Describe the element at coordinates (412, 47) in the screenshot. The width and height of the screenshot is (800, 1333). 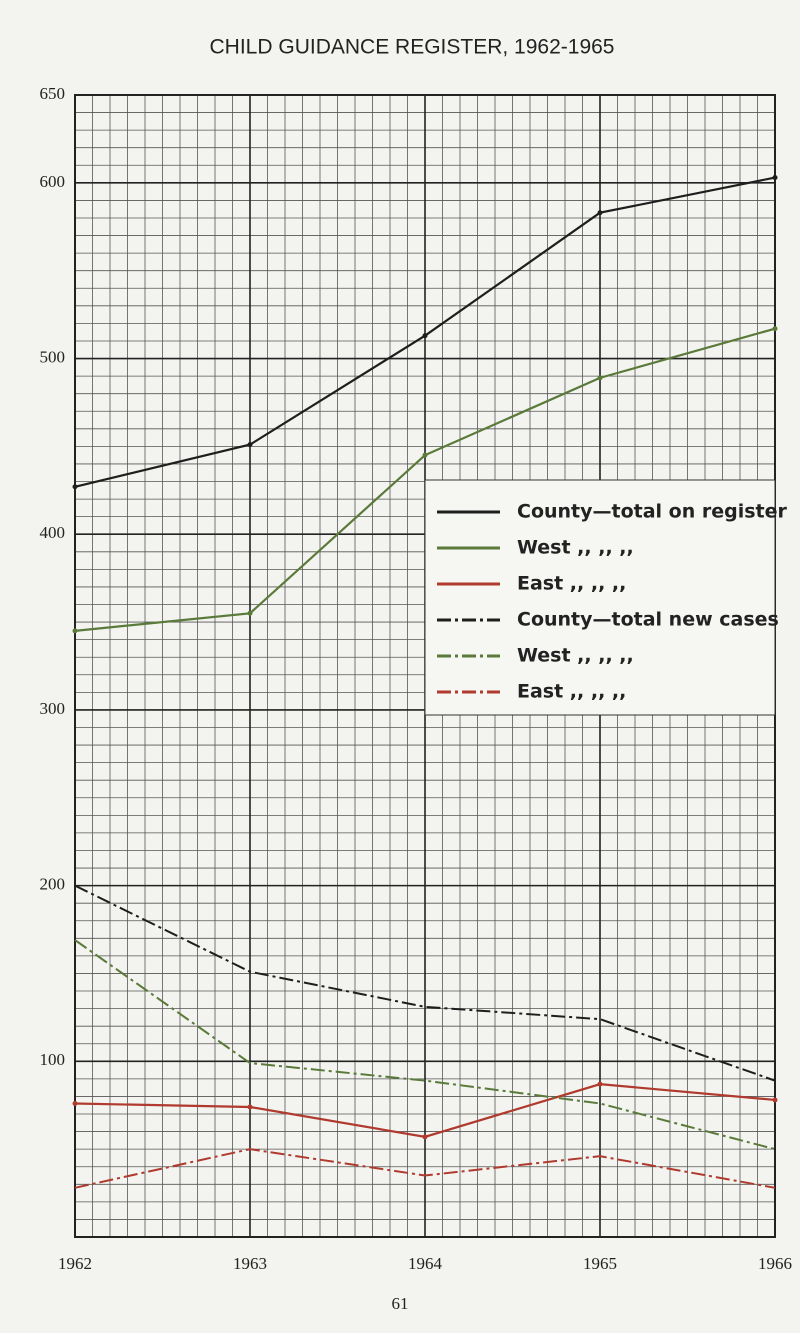
I see `chart-title: CHILD GUIDANCE REGISTER, 1962-1965` at that location.